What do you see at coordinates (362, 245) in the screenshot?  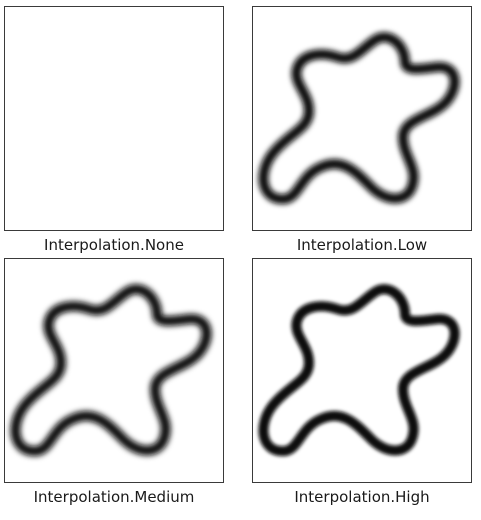 I see `caption-interpolation-low: Interpolation.Low` at bounding box center [362, 245].